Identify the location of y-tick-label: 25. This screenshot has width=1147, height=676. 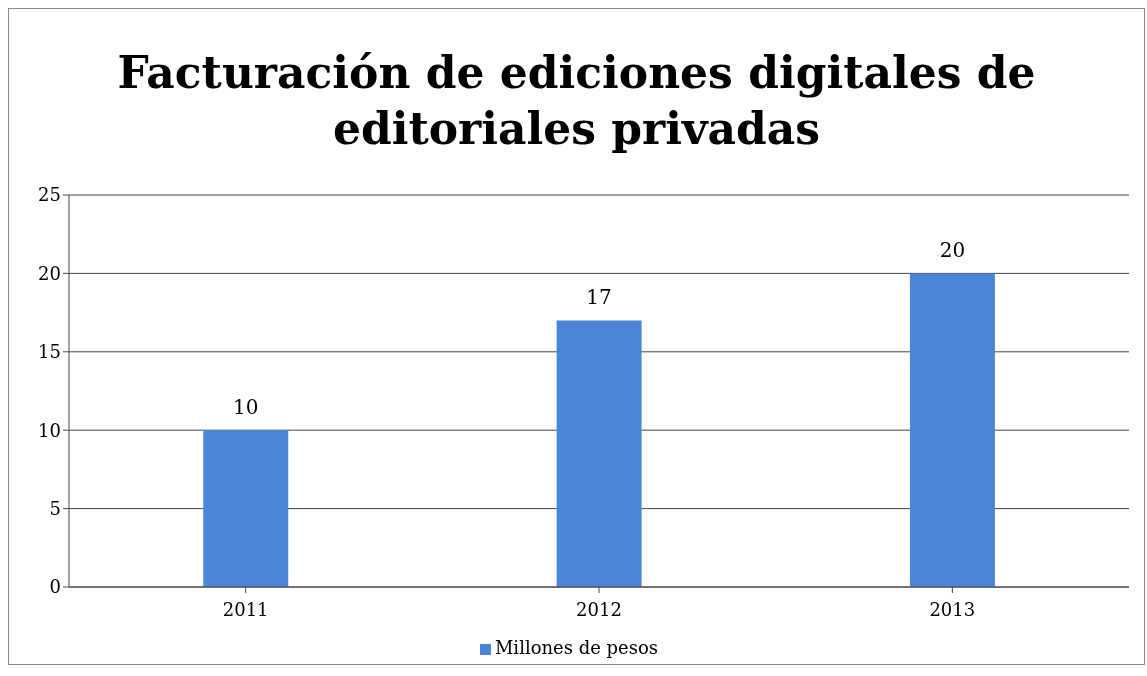
(49, 195).